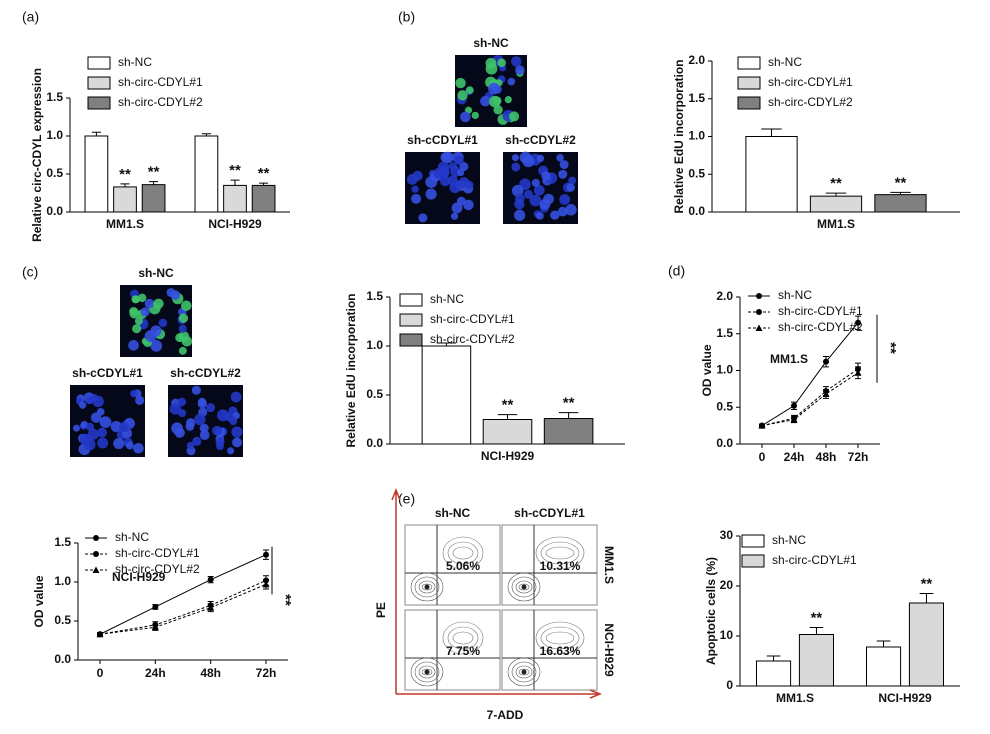 Image resolution: width=990 pixels, height=734 pixels. I want to click on y-axis-label: OD value, so click(707, 370).